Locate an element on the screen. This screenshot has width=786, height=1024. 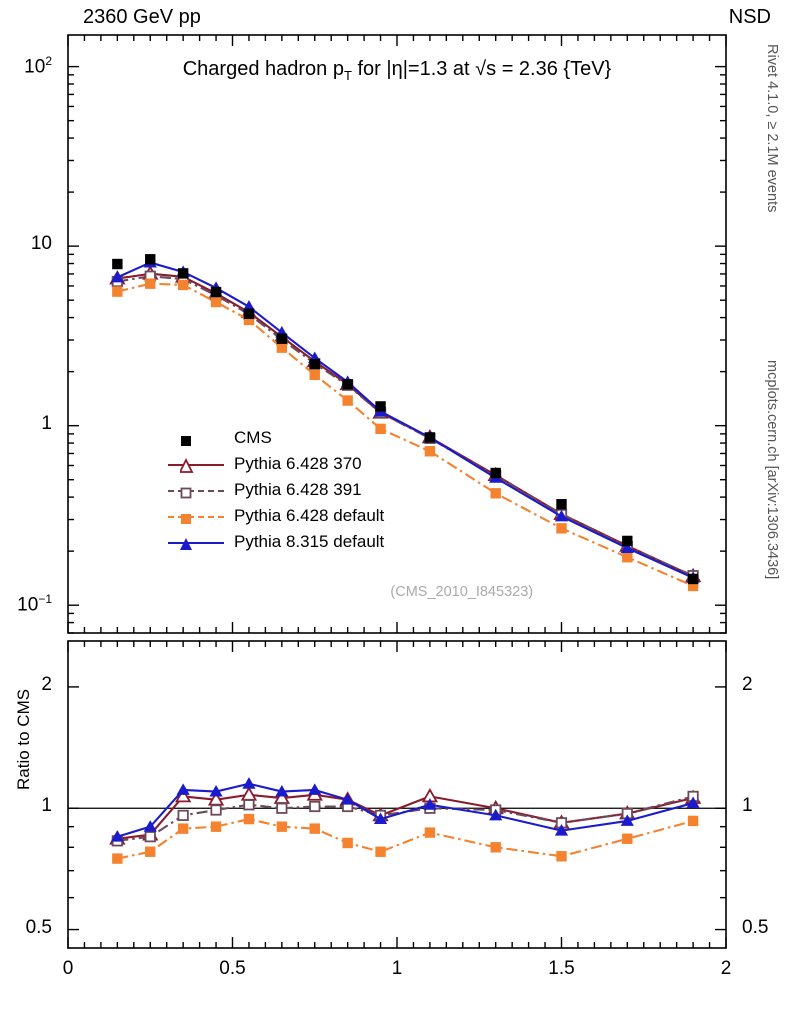
legend-item-py8-def: Pythia 8.315 default is located at coordinates (276, 542).